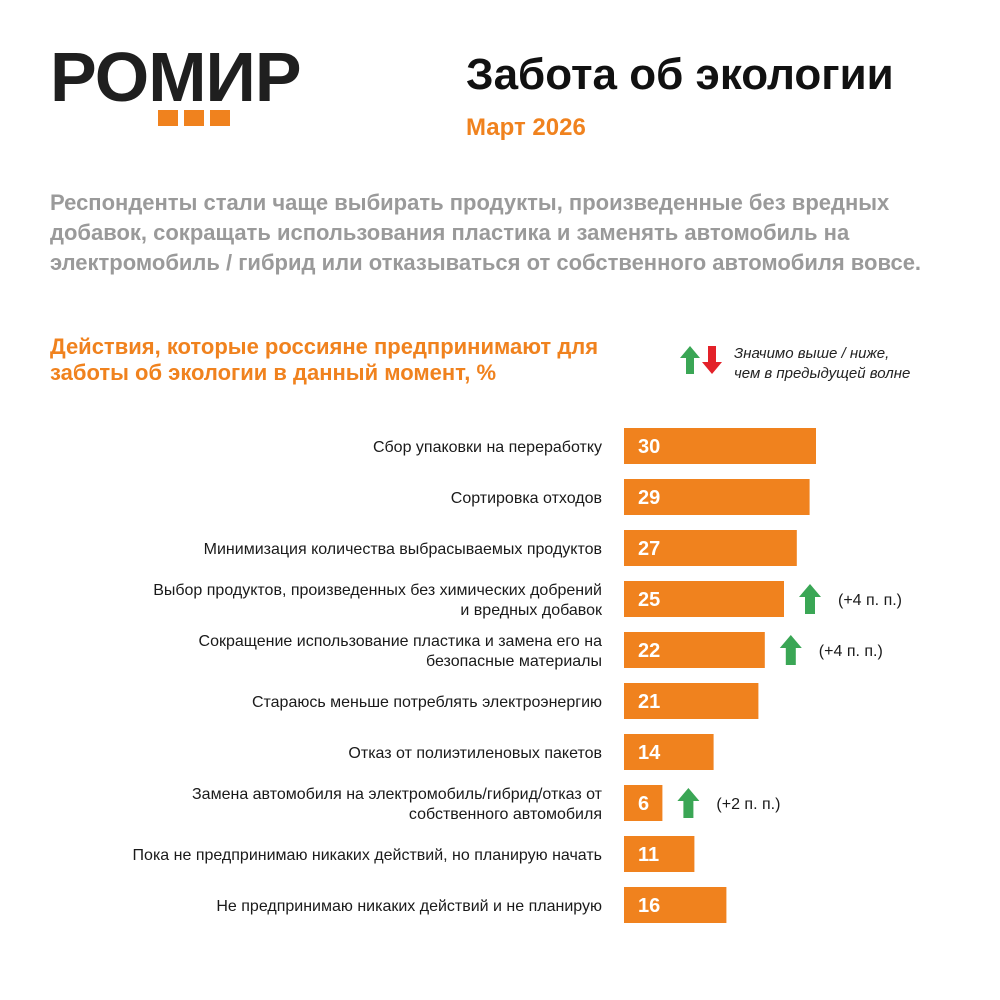 The height and width of the screenshot is (1000, 1000). Describe the element at coordinates (649, 702) in the screenshot. I see `bar-value-label: 21` at that location.